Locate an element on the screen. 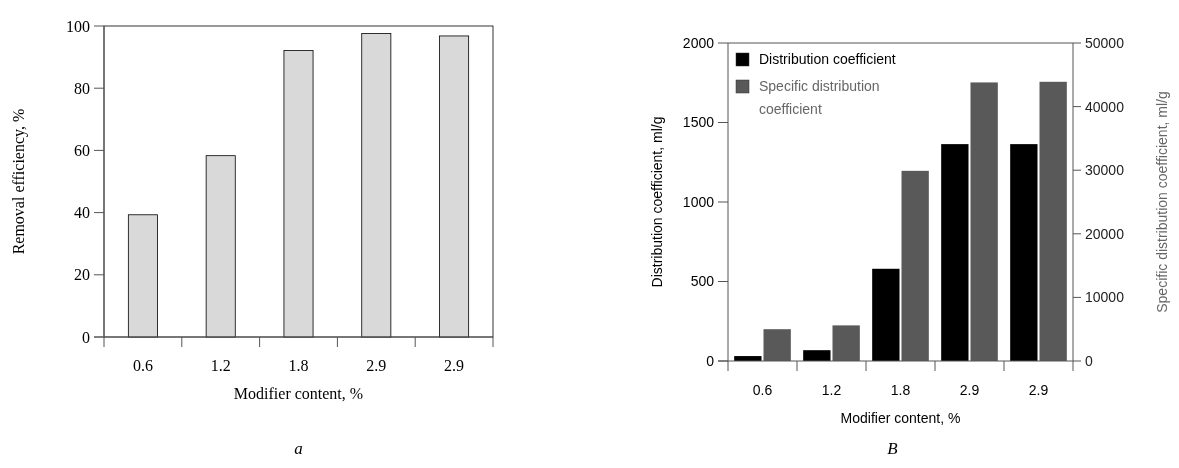  y-tick-label: 20 is located at coordinates (82, 275).